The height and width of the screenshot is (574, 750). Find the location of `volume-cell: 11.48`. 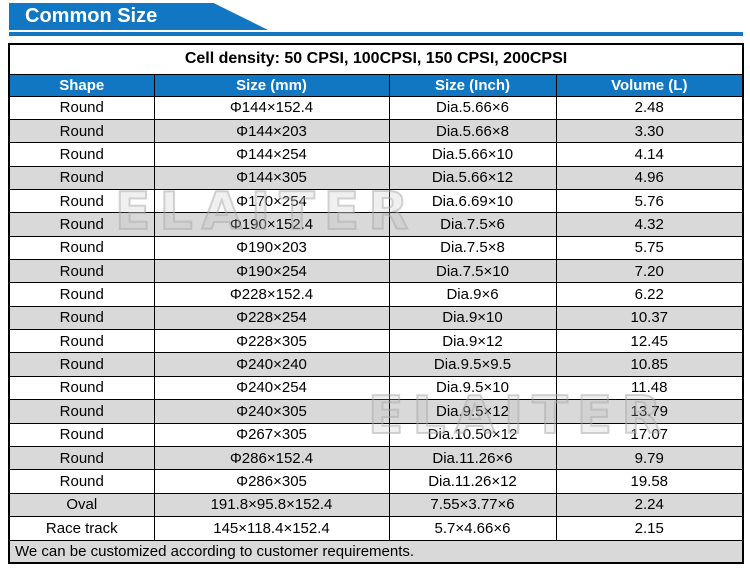

volume-cell: 11.48 is located at coordinates (649, 388).